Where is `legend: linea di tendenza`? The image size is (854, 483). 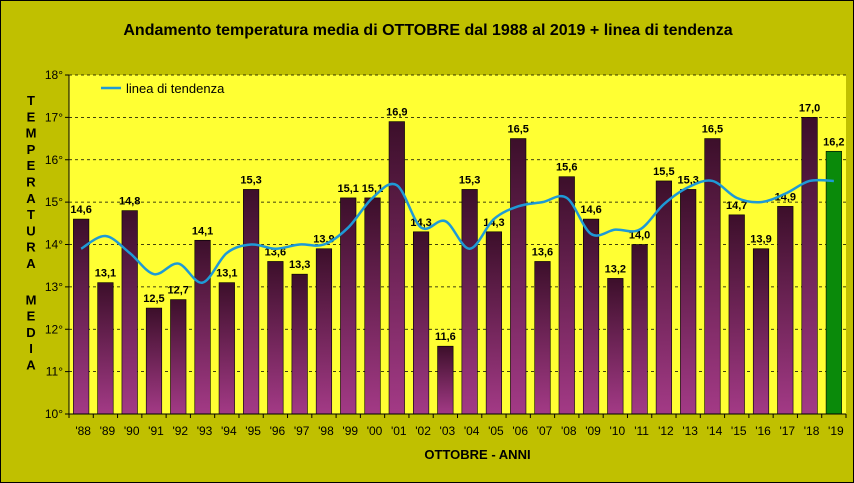 legend: linea di tendenza is located at coordinates (163, 88).